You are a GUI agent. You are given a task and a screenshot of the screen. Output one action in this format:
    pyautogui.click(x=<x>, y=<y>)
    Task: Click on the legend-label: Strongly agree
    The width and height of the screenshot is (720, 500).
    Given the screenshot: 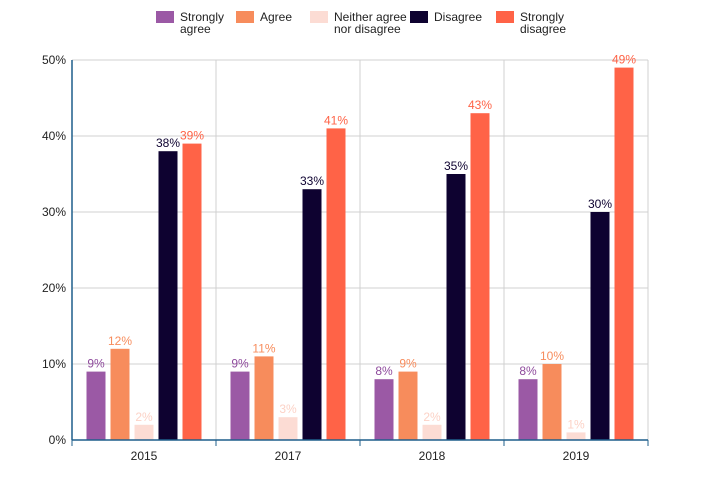 What is the action you would take?
    pyautogui.click(x=202, y=23)
    